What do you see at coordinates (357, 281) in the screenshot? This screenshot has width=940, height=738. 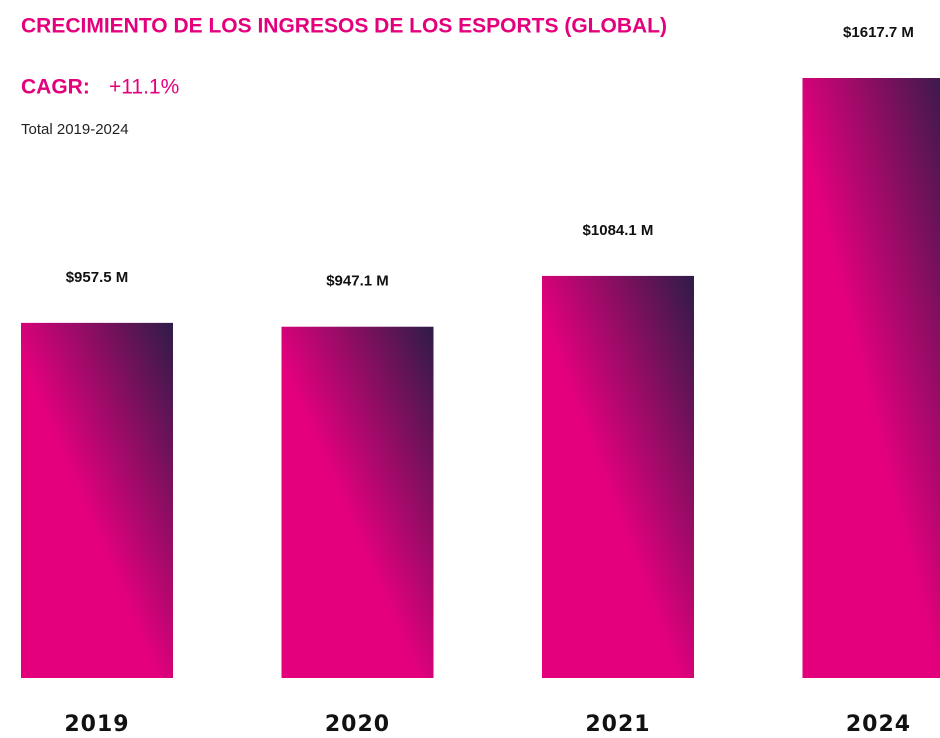 I see `value-label: $947.1 M` at bounding box center [357, 281].